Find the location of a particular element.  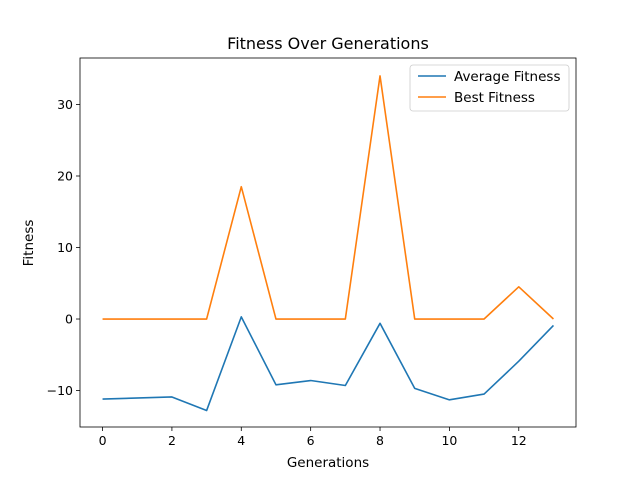

y-tick-label: 0 is located at coordinates (69, 319).